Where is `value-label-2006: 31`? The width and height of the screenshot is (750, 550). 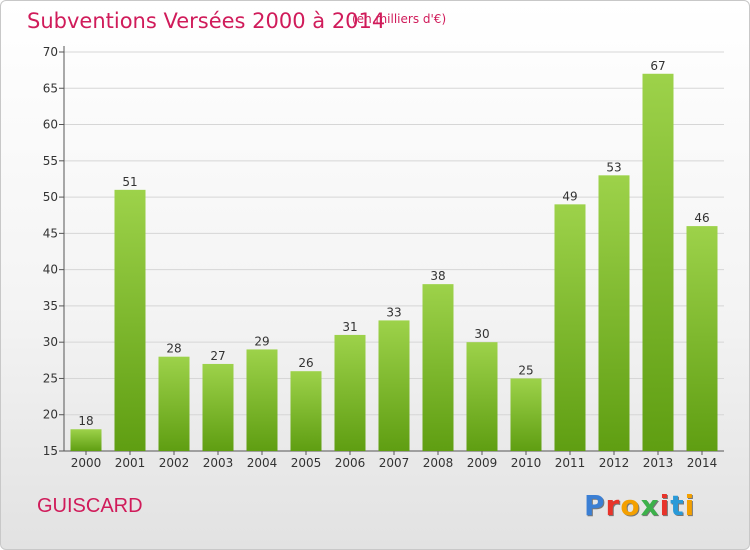
value-label-2006: 31 is located at coordinates (349, 327).